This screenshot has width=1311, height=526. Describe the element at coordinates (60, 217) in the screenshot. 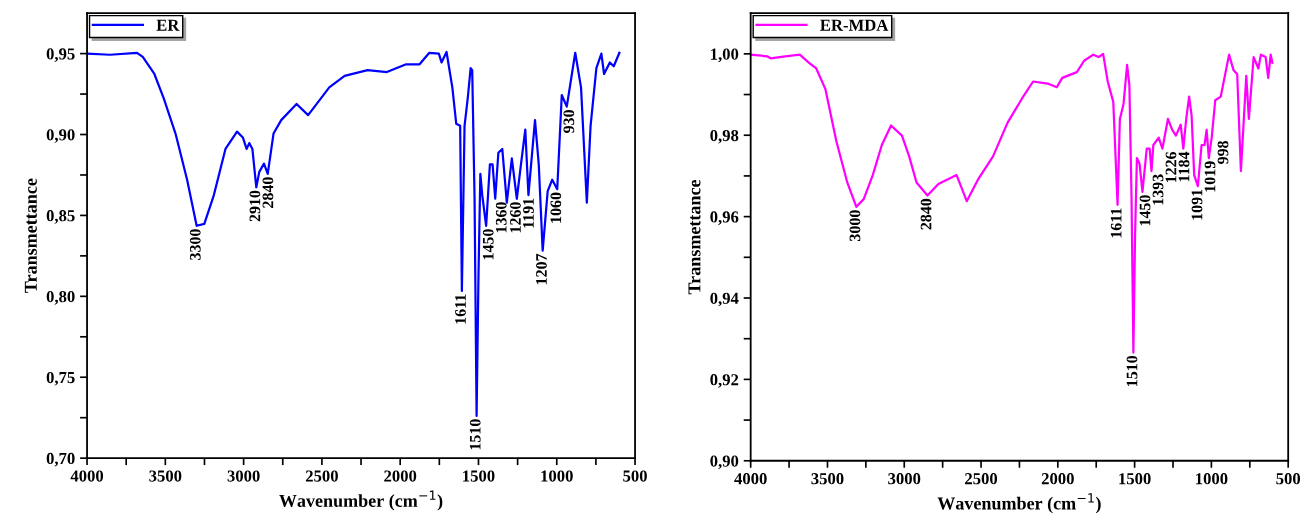

I see `y-tick-label: 0,85` at that location.